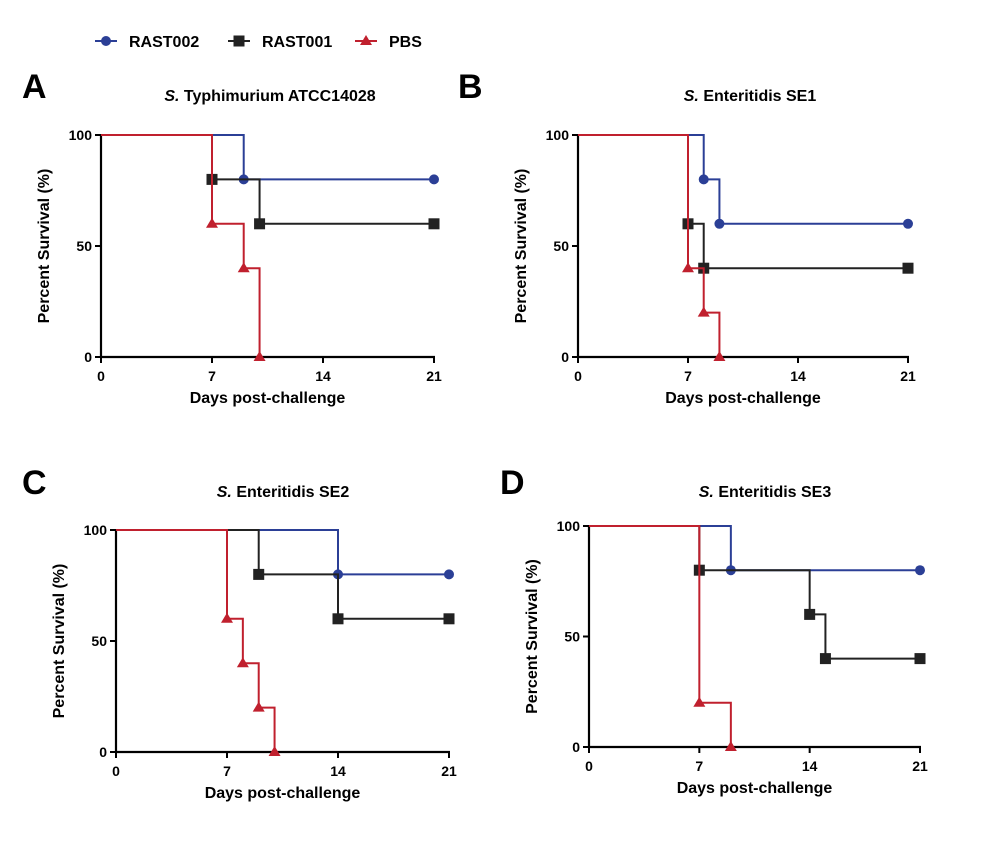 Image resolution: width=988 pixels, height=864 pixels. I want to click on legend-item-rast001: RAST001, so click(280, 42).